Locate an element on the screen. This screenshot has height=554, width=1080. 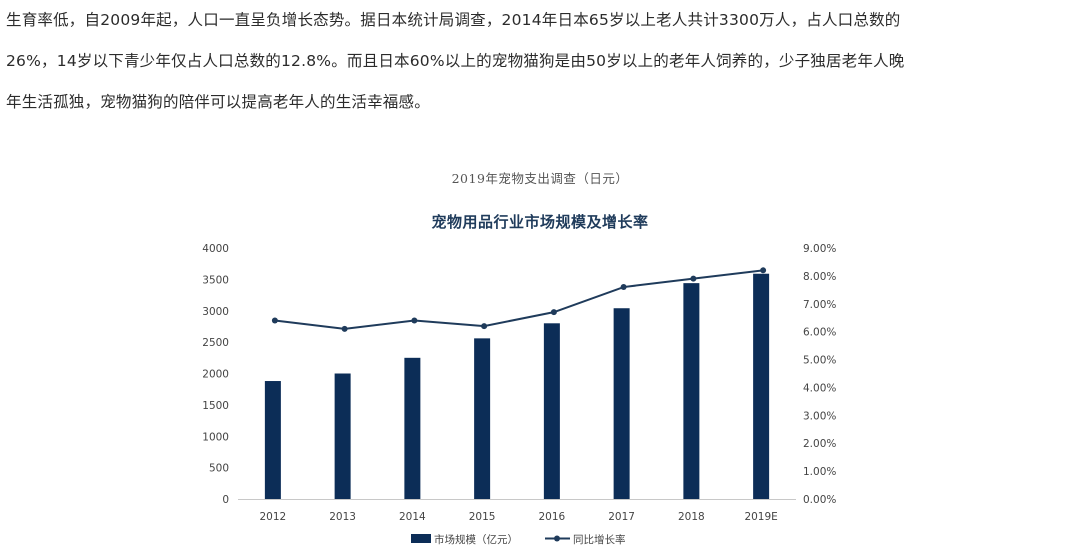
y-right-tick-label: 7.00% is located at coordinates (819, 305).